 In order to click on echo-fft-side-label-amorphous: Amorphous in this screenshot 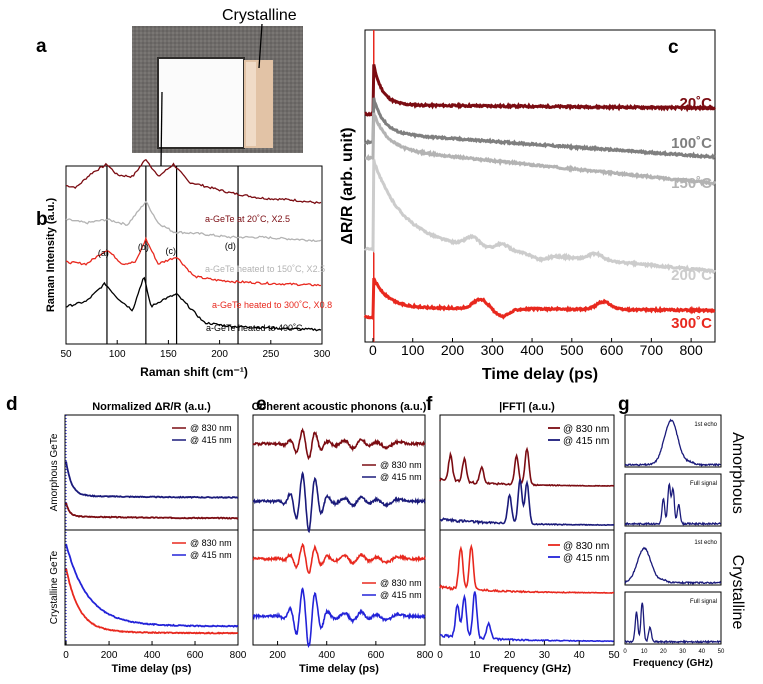, I will do `click(737, 473)`.